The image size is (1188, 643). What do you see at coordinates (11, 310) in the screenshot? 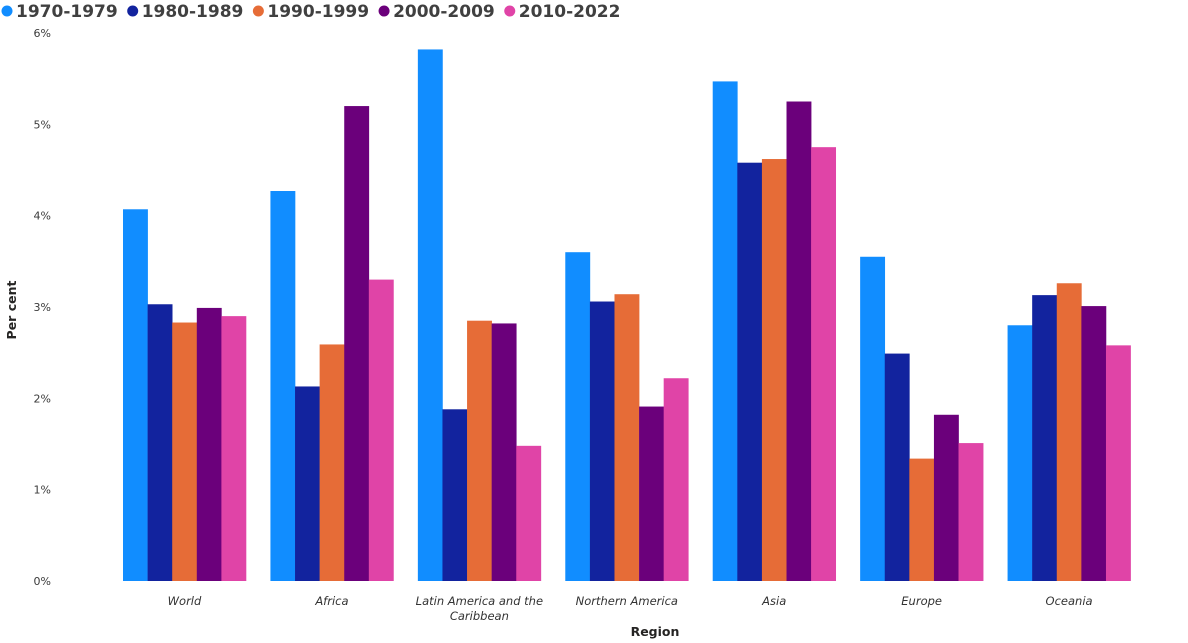
I see `y-axis-title: Per cent` at bounding box center [11, 310].